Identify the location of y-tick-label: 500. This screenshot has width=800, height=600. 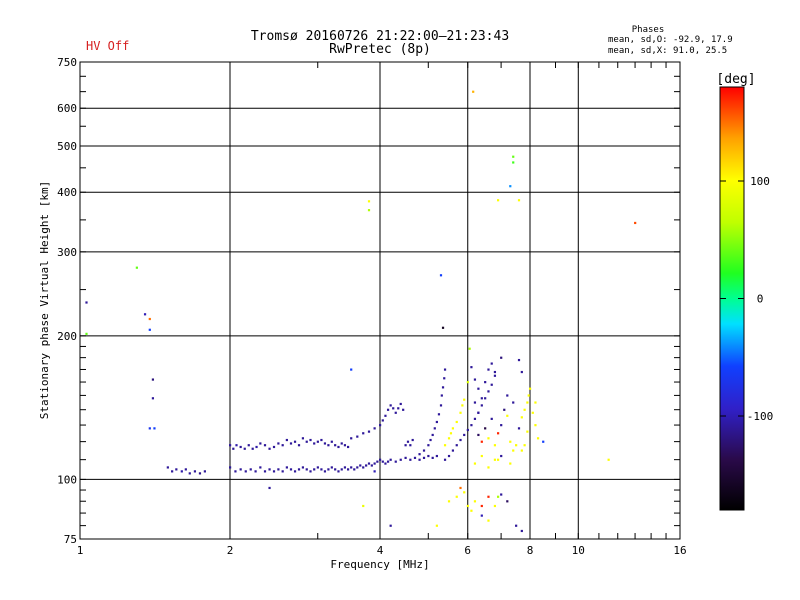
(67, 146).